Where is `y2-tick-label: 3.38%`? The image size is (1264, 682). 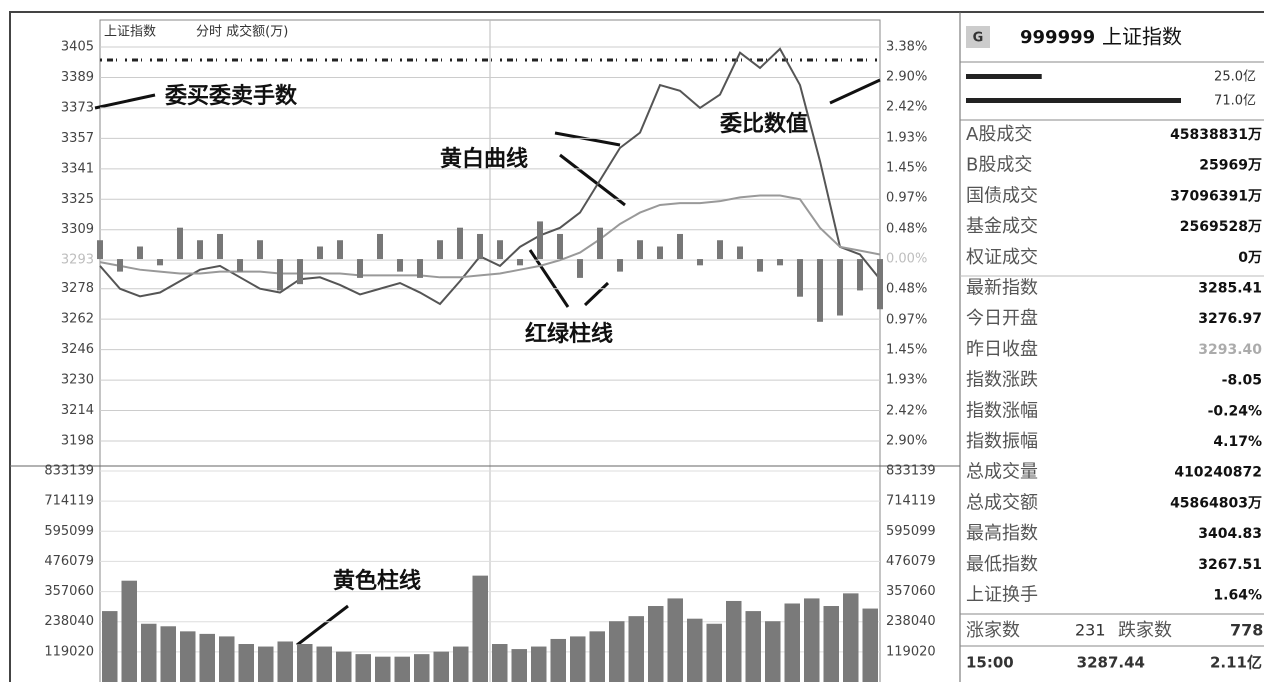
y2-tick-label: 3.38% is located at coordinates (906, 47).